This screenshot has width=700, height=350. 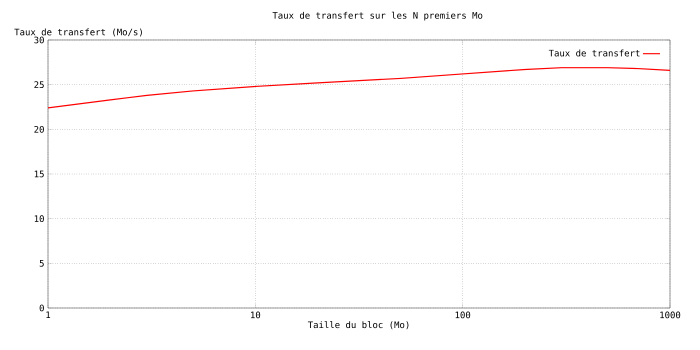 I want to click on y-tick-label: 10, so click(x=39, y=218).